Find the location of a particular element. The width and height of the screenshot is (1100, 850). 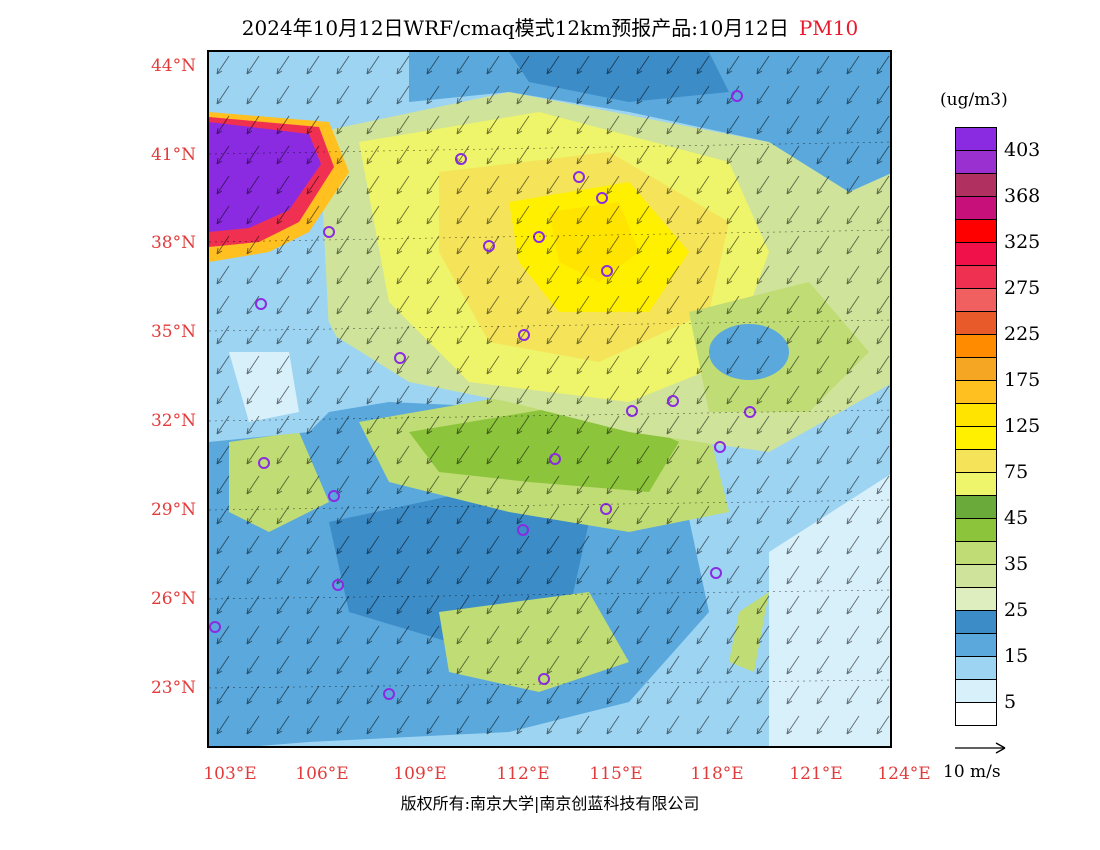

wind-reference-label: 10 m/s is located at coordinates (972, 772).